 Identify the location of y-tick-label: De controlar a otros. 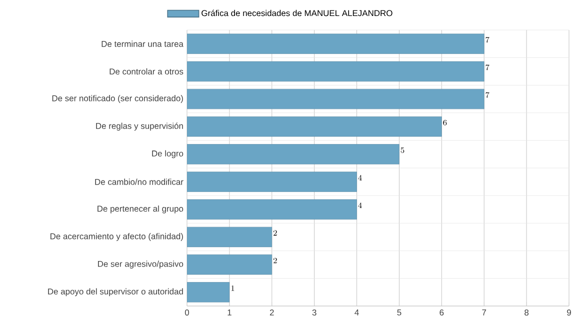
(147, 71).